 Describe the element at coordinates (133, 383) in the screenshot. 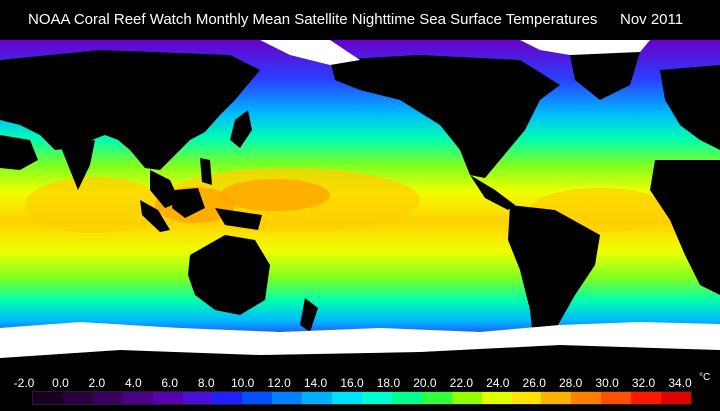

I see `legend-tick-label: 4.0` at that location.